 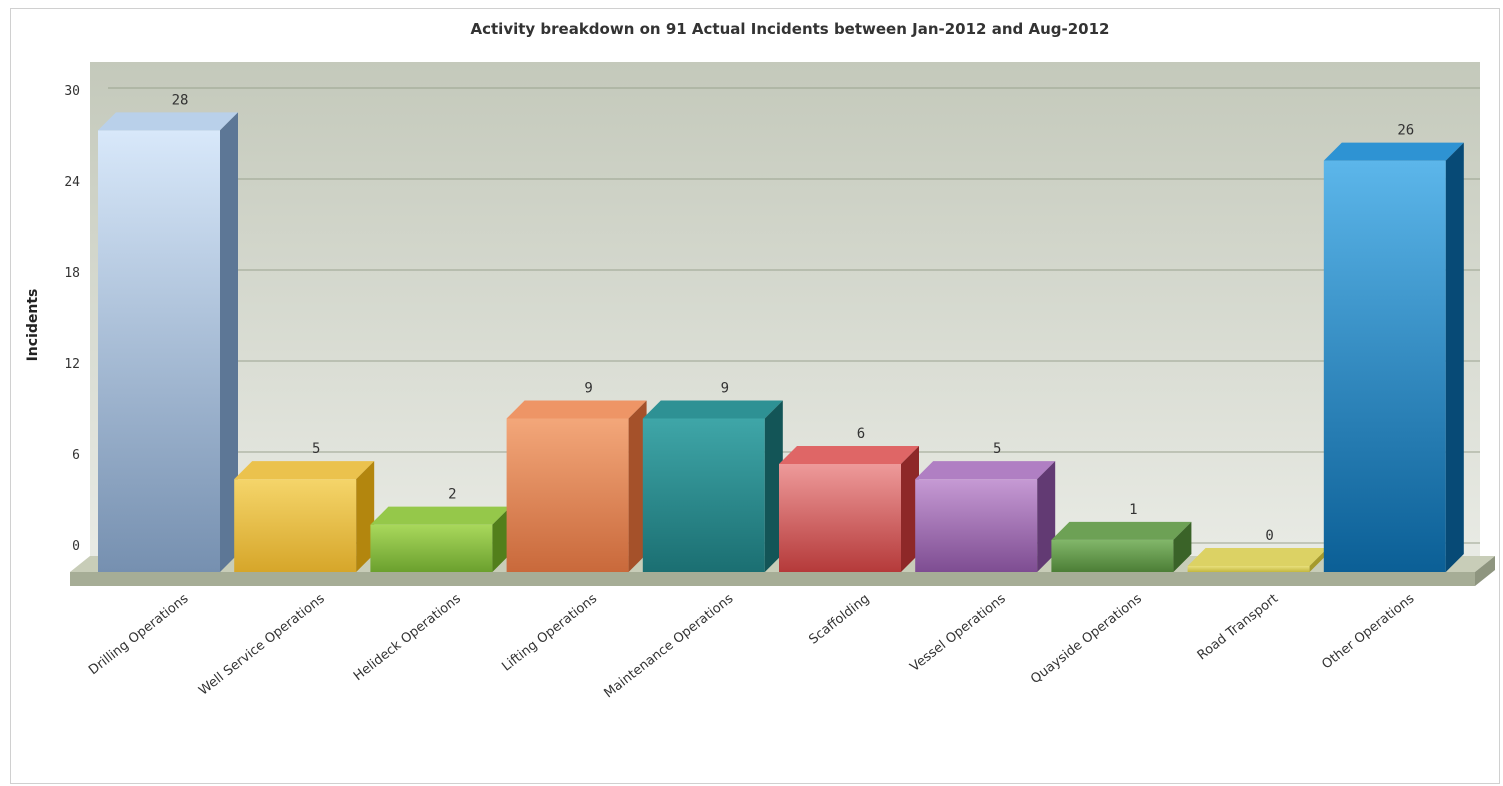 What do you see at coordinates (1368, 631) in the screenshot?
I see `category-label: Other Operations` at bounding box center [1368, 631].